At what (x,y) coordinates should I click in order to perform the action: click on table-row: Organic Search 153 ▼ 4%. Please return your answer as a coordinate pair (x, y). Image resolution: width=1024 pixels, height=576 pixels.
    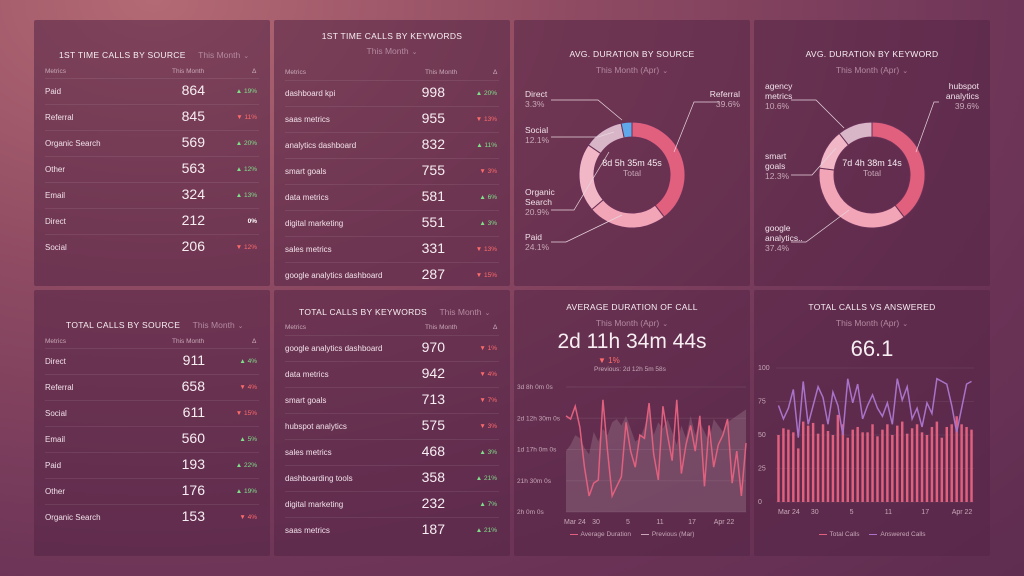
    Looking at the image, I should click on (152, 517).